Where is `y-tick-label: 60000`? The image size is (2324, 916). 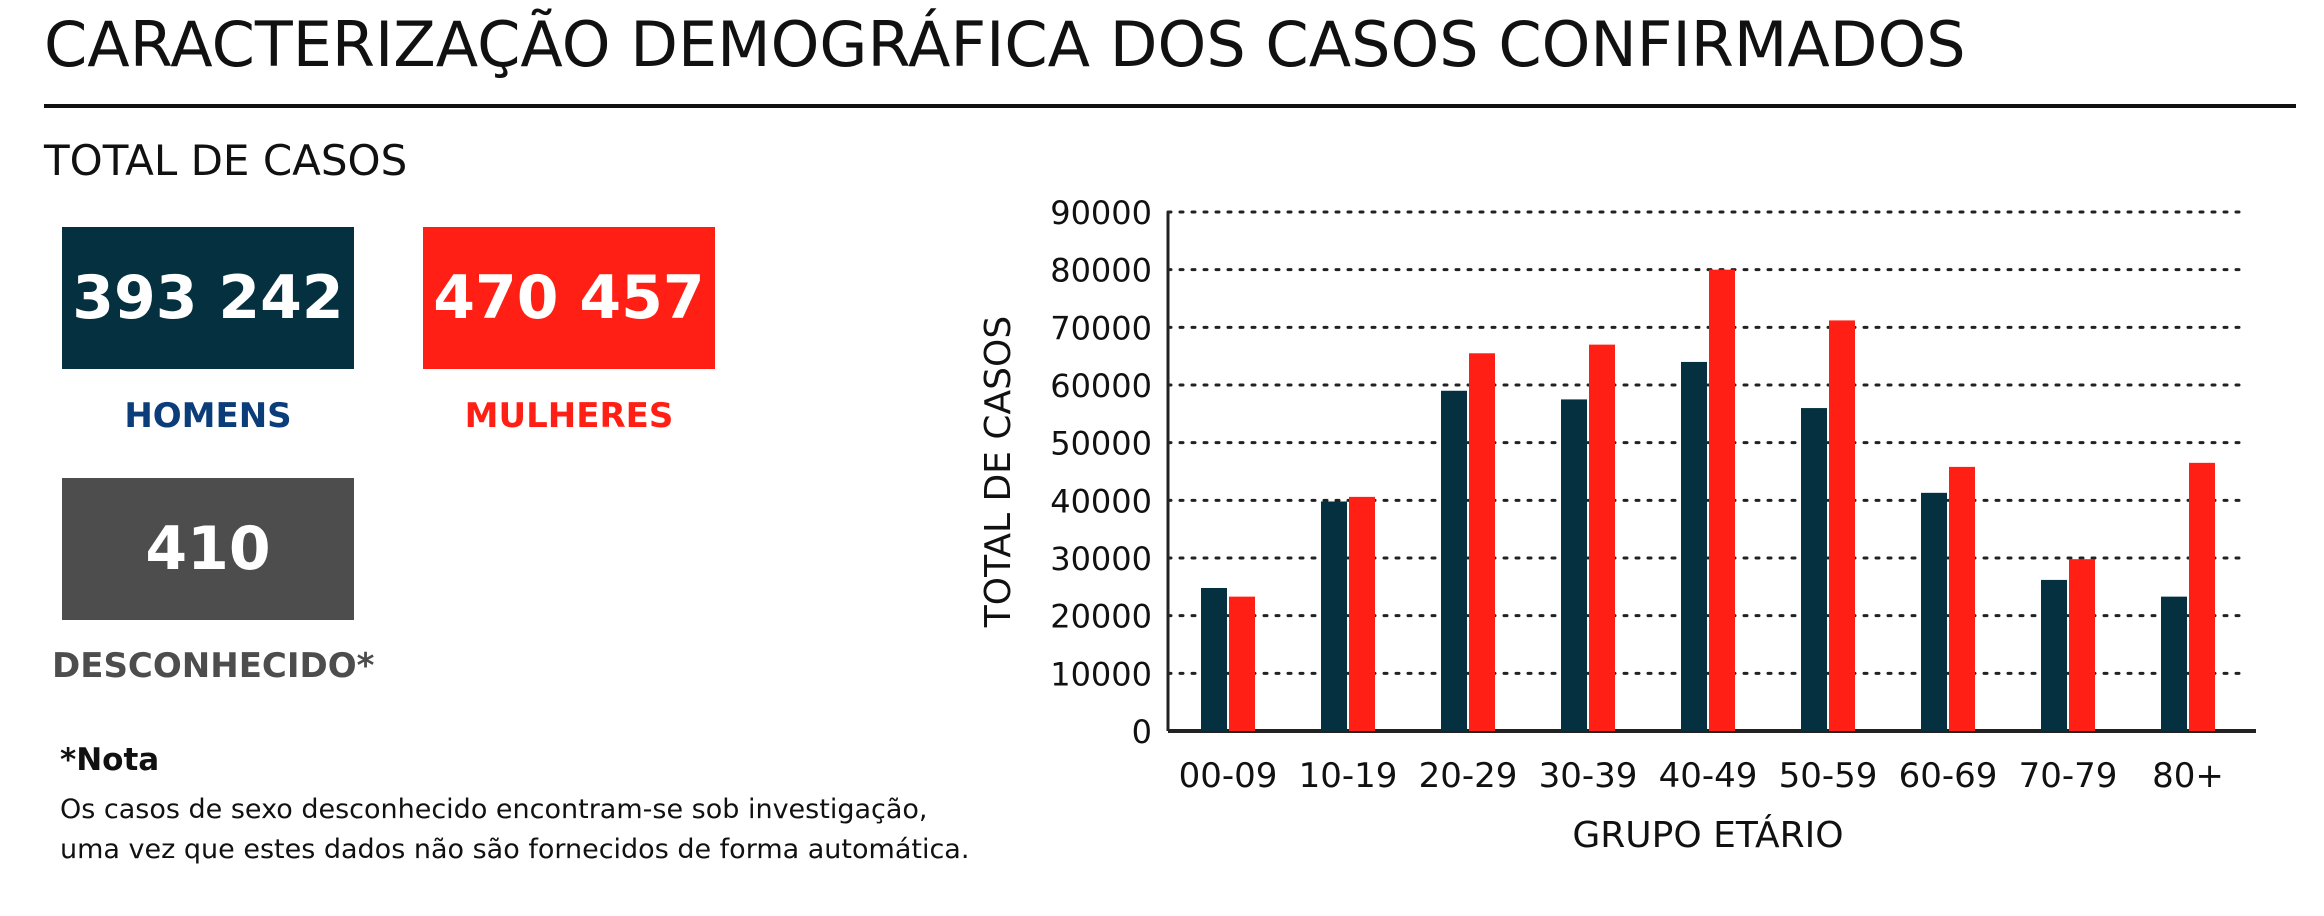 y-tick-label: 60000 is located at coordinates (1101, 386).